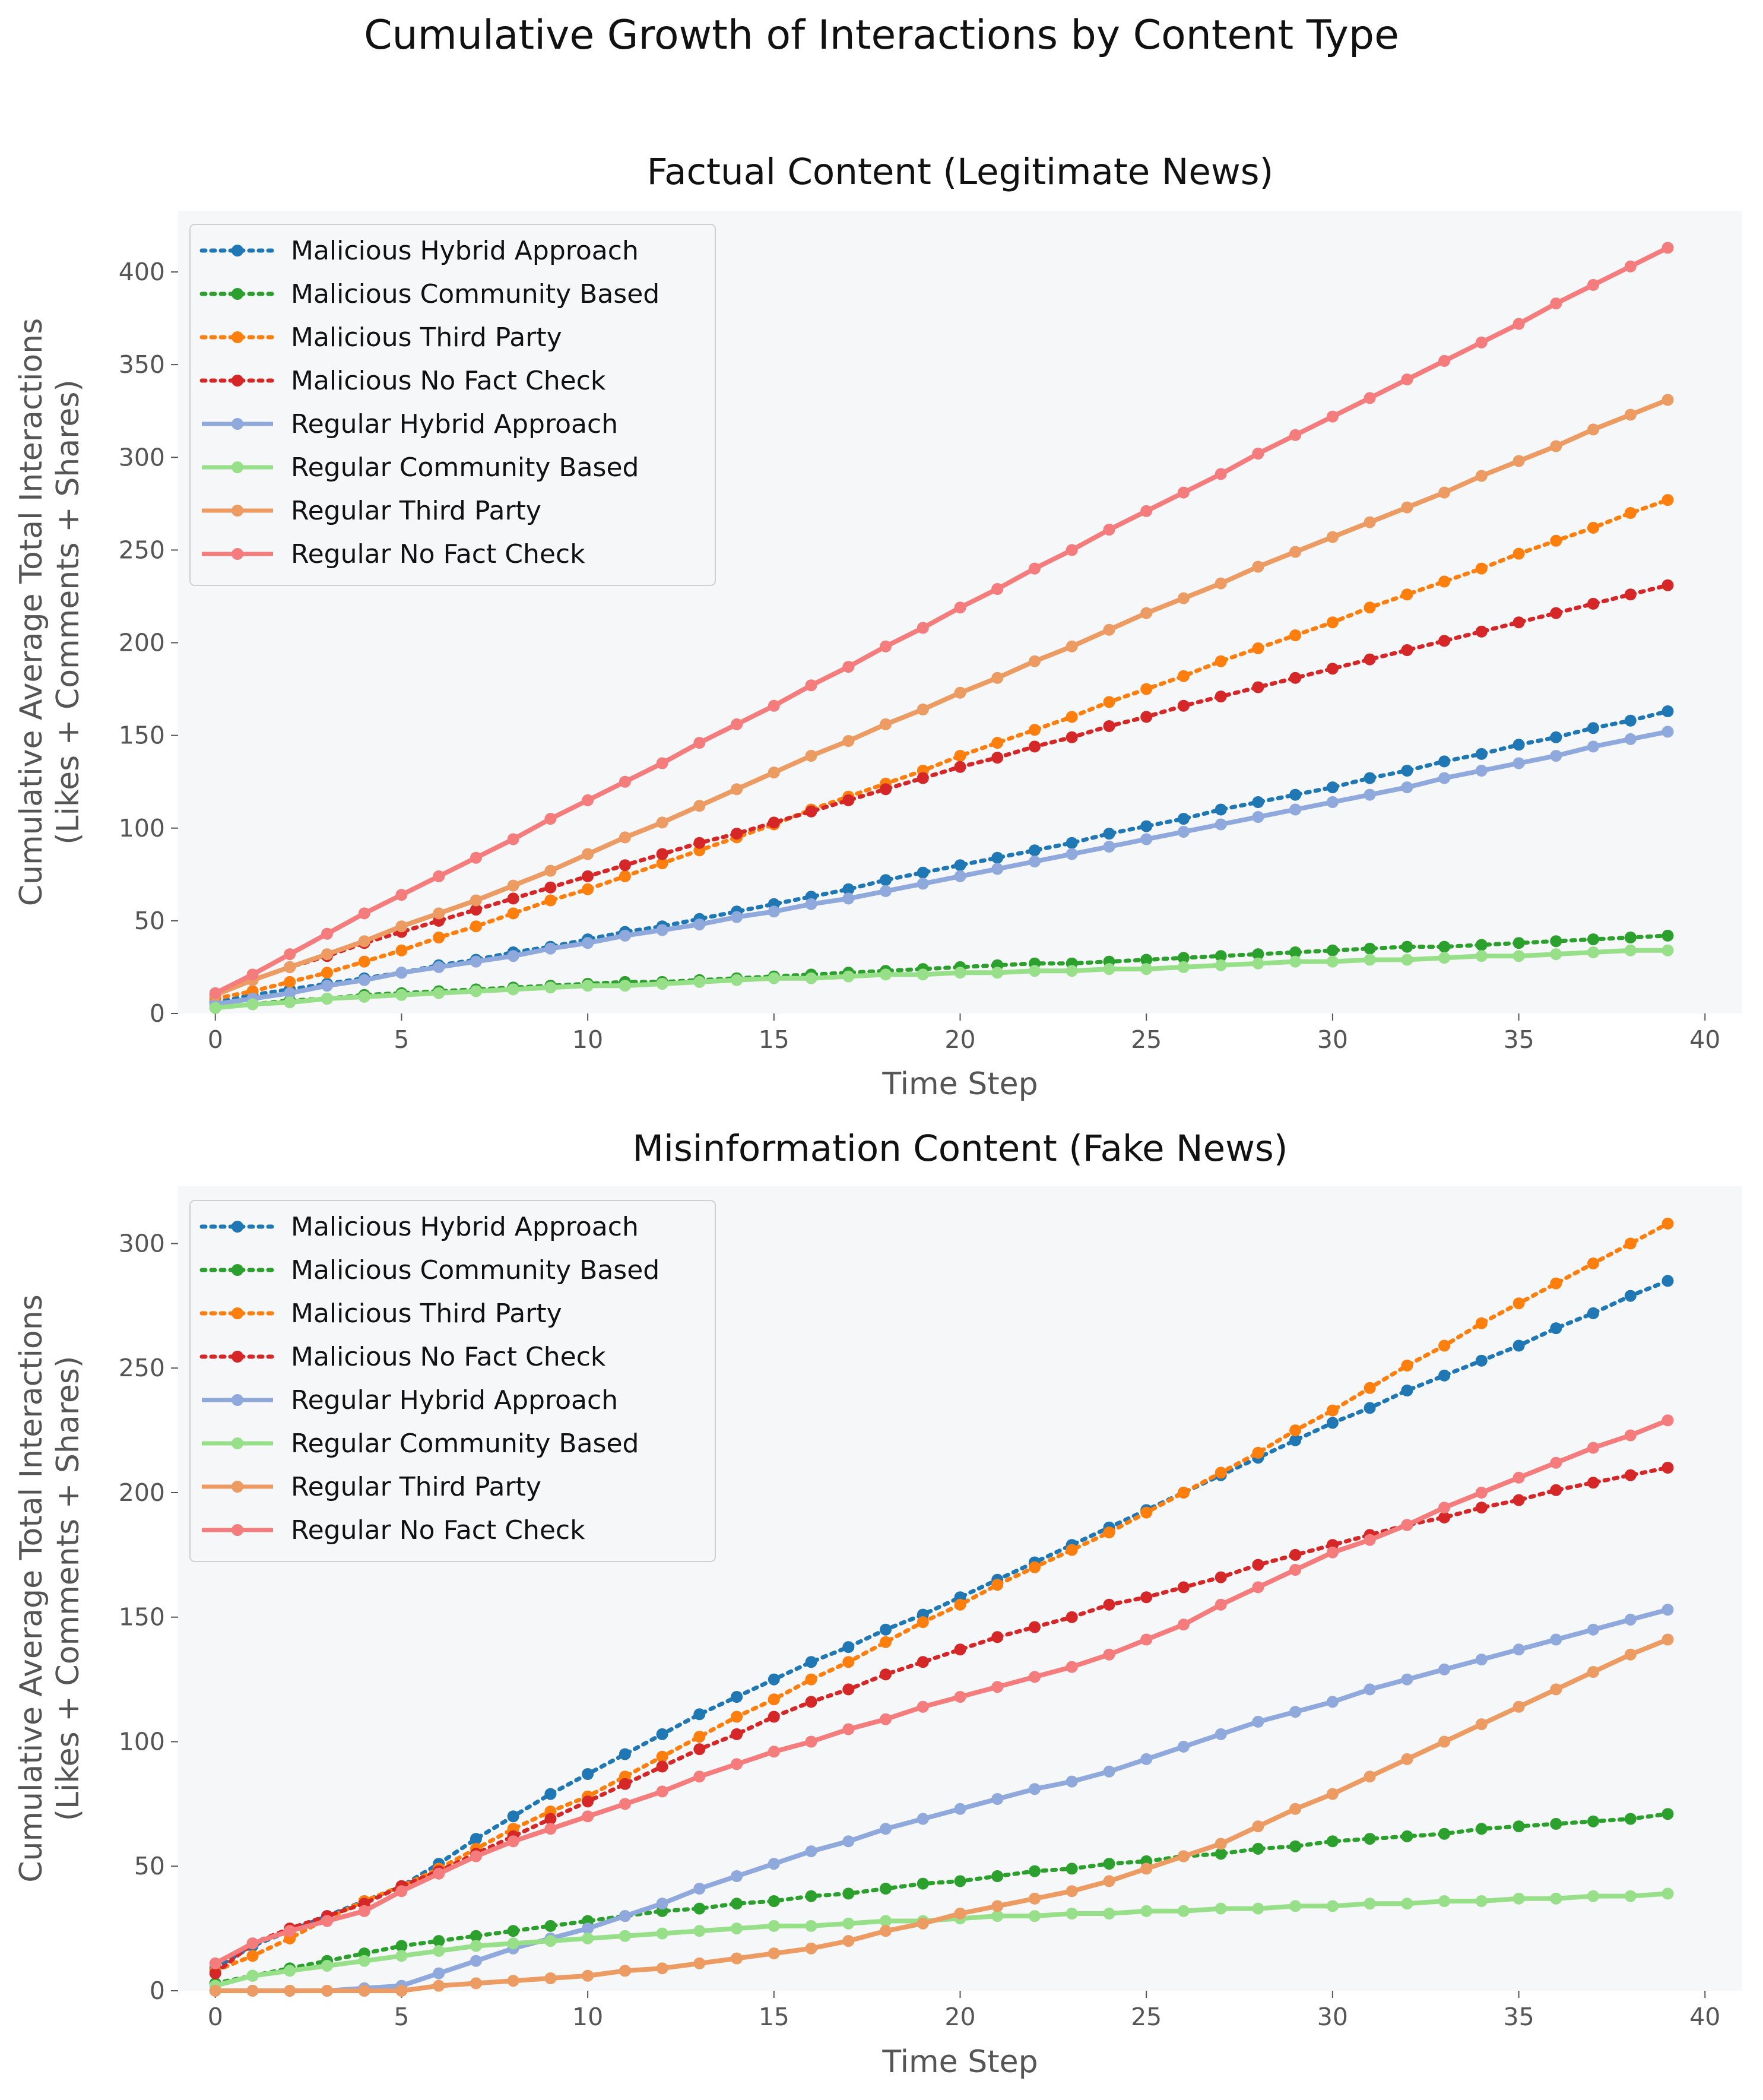  What do you see at coordinates (475, 1270) in the screenshot?
I see `legend-label: Malicious Community Based` at bounding box center [475, 1270].